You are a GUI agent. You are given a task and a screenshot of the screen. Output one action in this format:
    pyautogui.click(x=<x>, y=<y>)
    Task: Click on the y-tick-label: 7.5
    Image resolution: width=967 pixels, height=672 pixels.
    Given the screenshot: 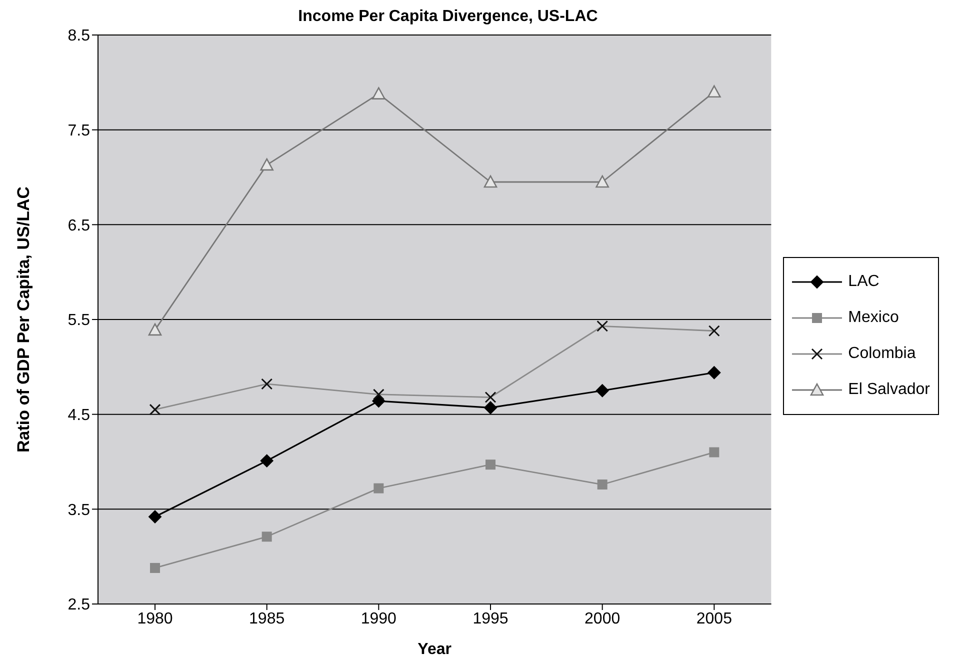 What is the action you would take?
    pyautogui.click(x=79, y=131)
    